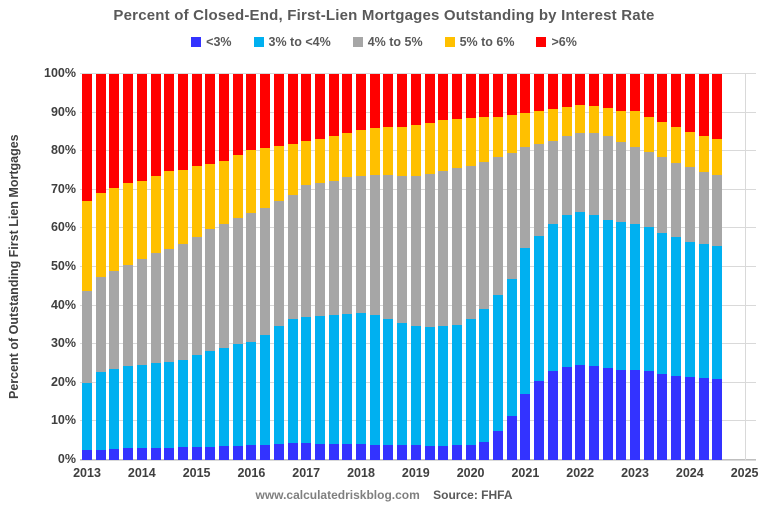  Describe the element at coordinates (552, 91) in the screenshot. I see `segment-2021Q3->6%` at that location.